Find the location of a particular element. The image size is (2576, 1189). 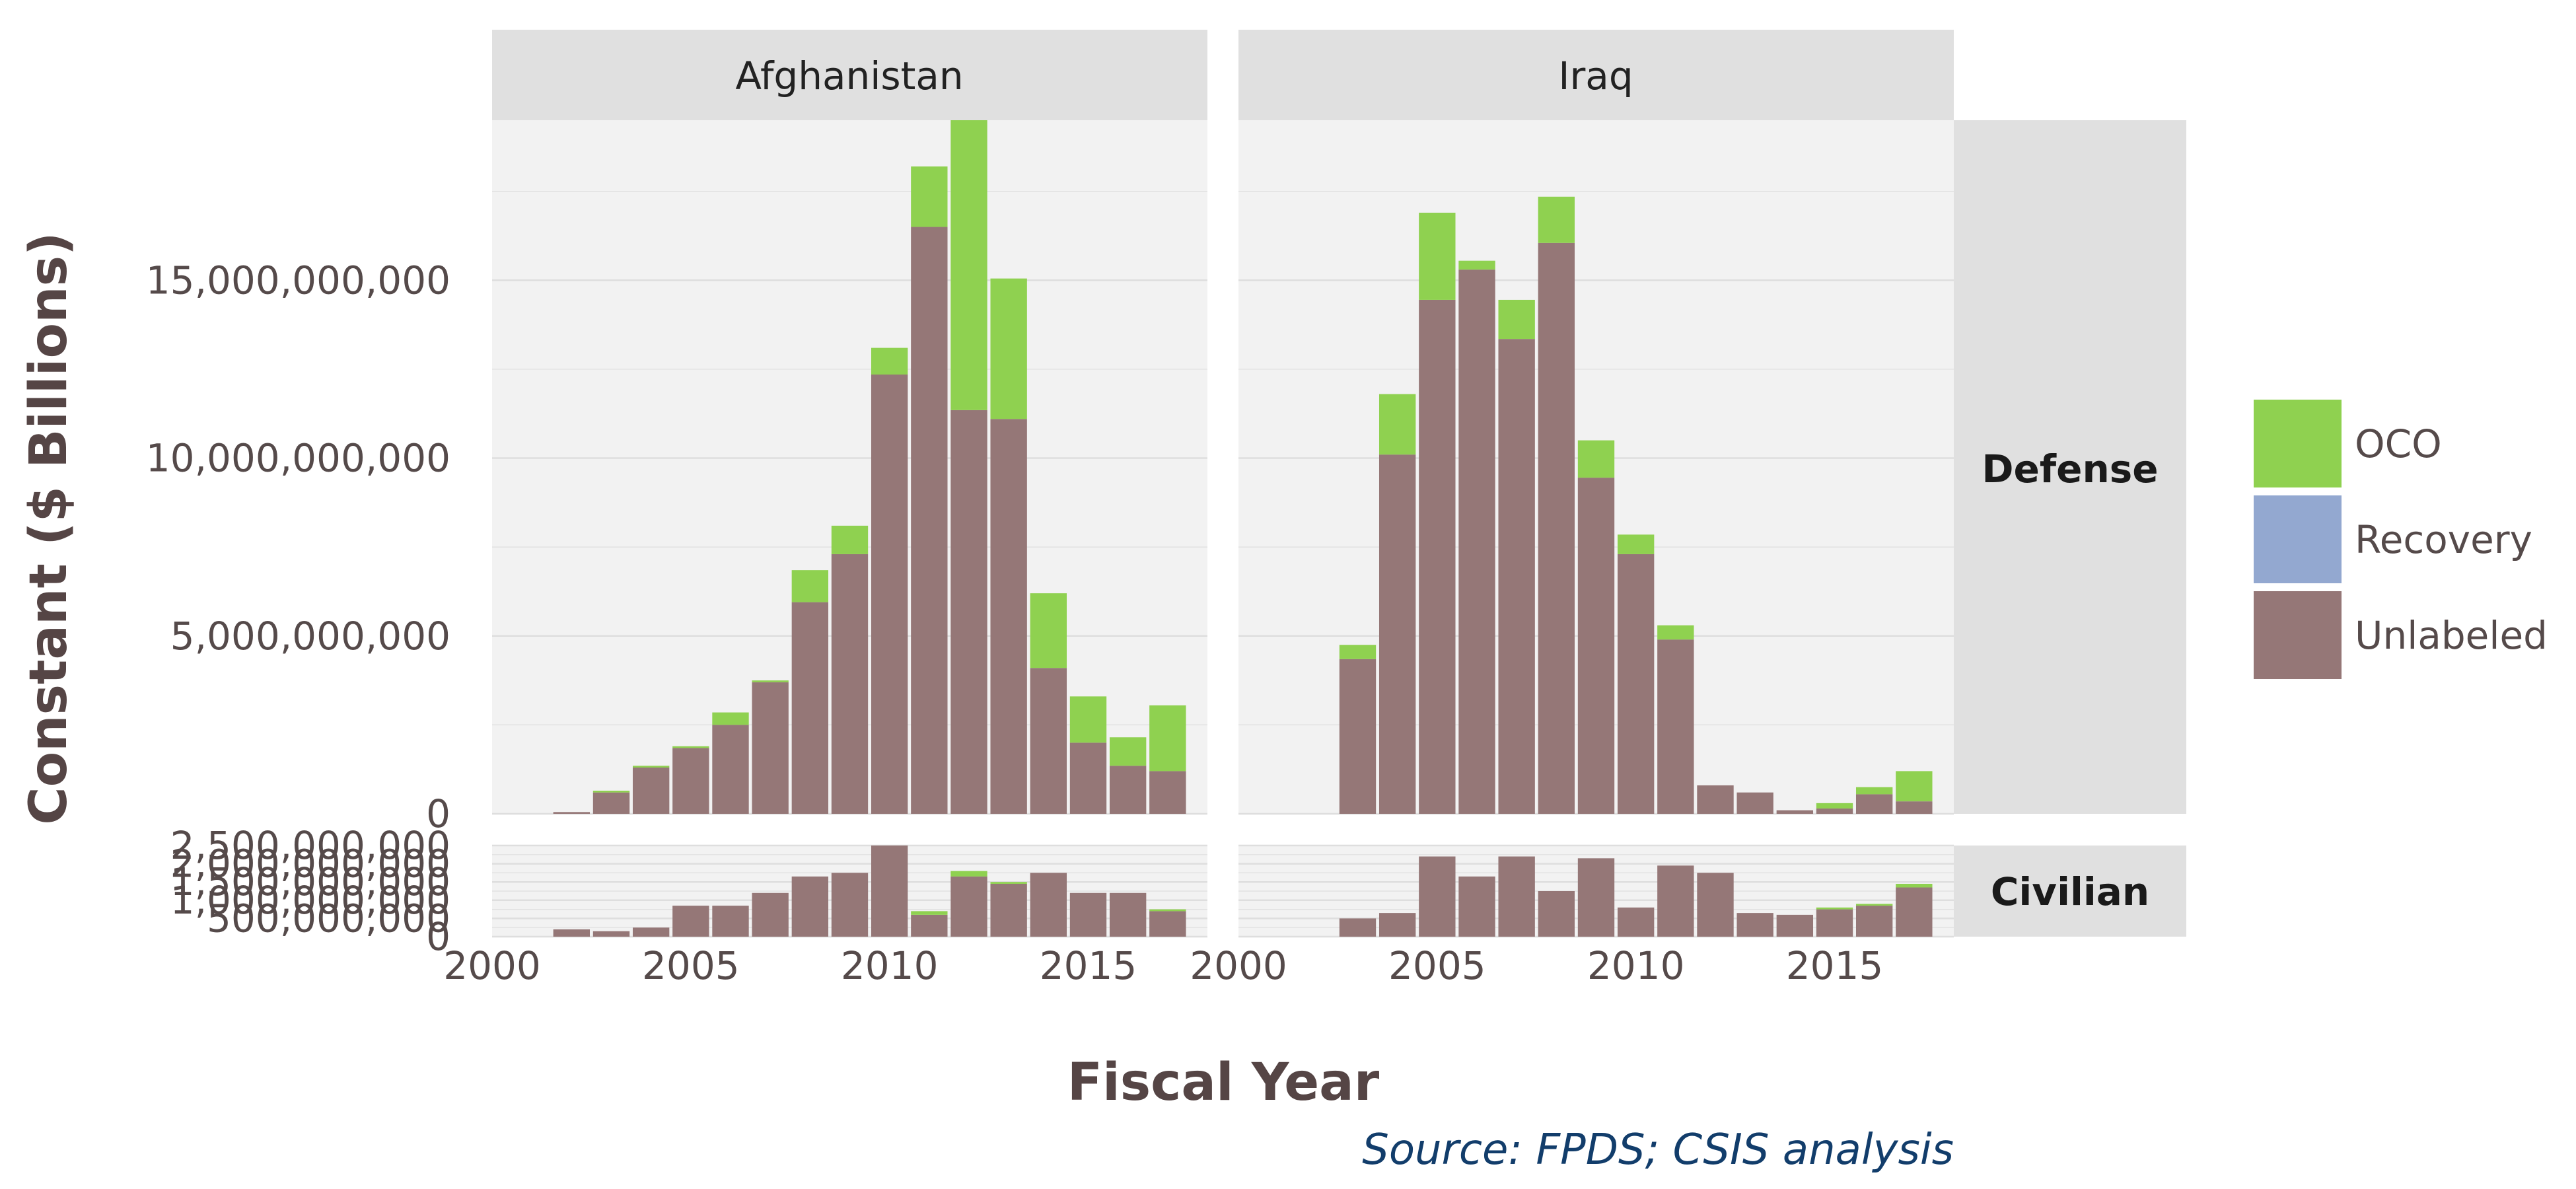

y-tick-label: 2,000,000,000 is located at coordinates (310, 864).